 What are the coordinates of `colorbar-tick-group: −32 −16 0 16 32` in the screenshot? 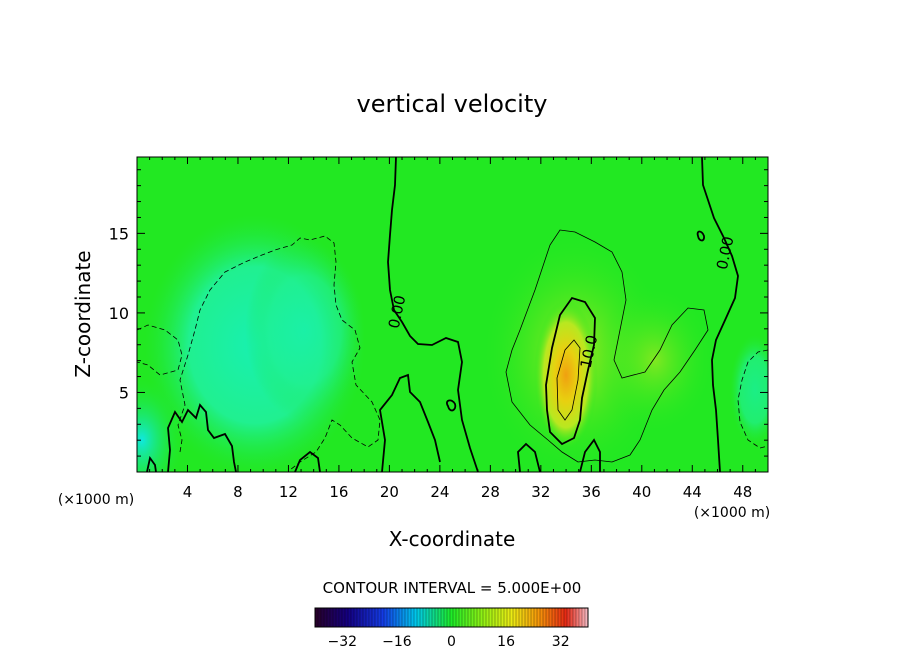 It's located at (449, 642).